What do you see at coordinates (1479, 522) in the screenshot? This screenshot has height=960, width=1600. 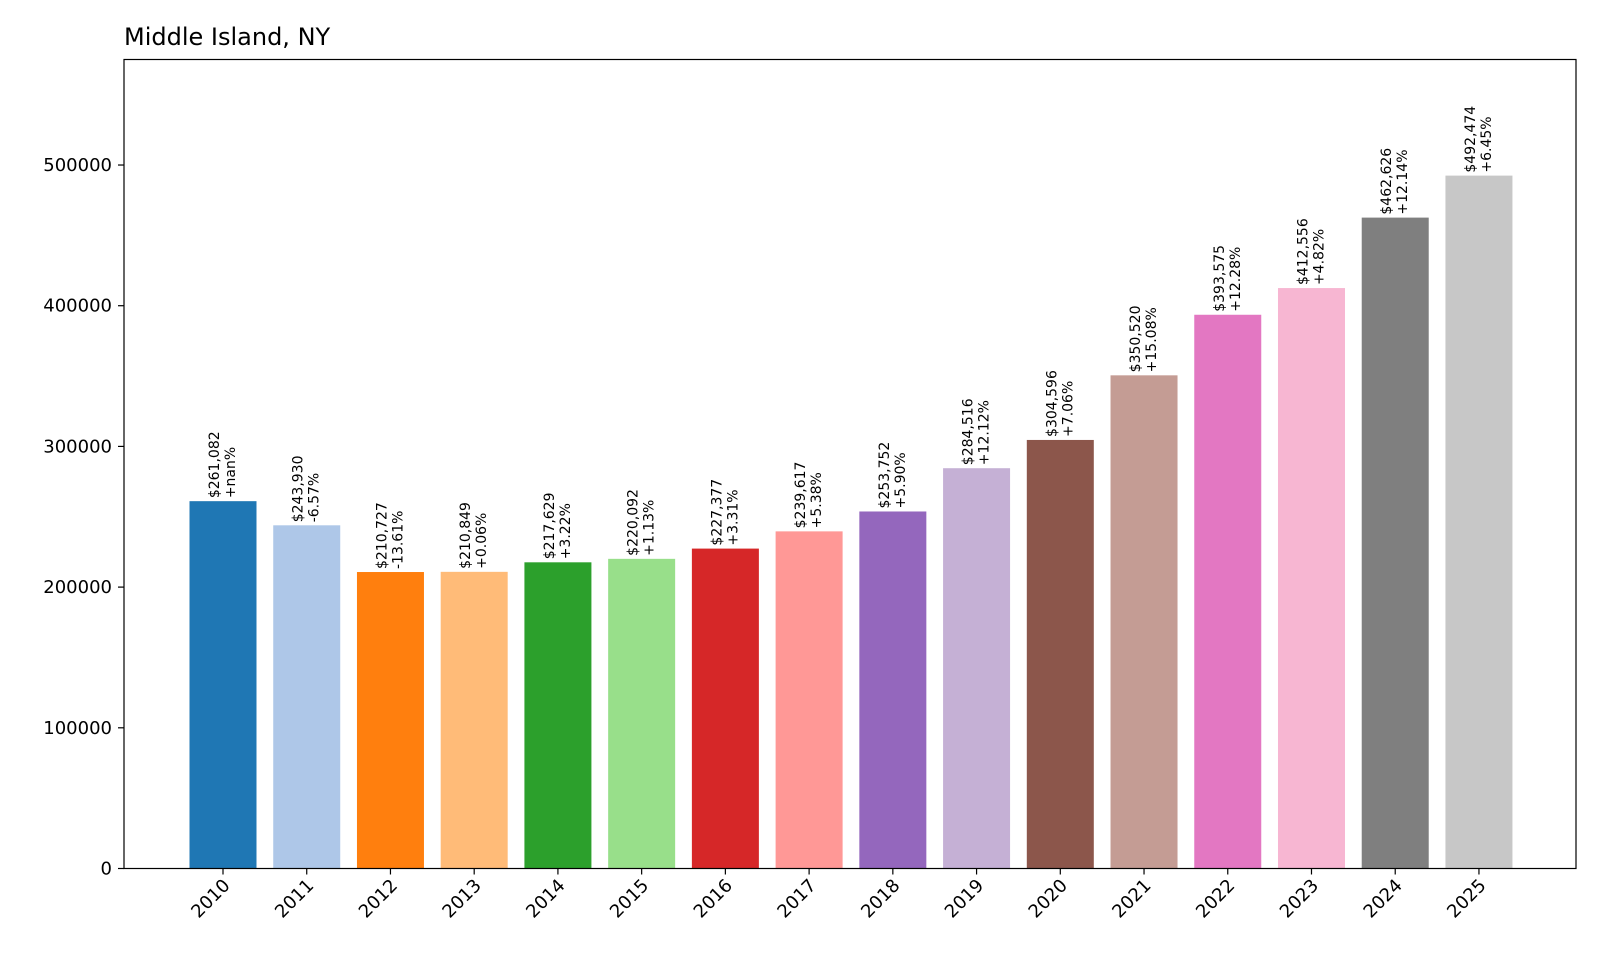 I see `bar-2025` at bounding box center [1479, 522].